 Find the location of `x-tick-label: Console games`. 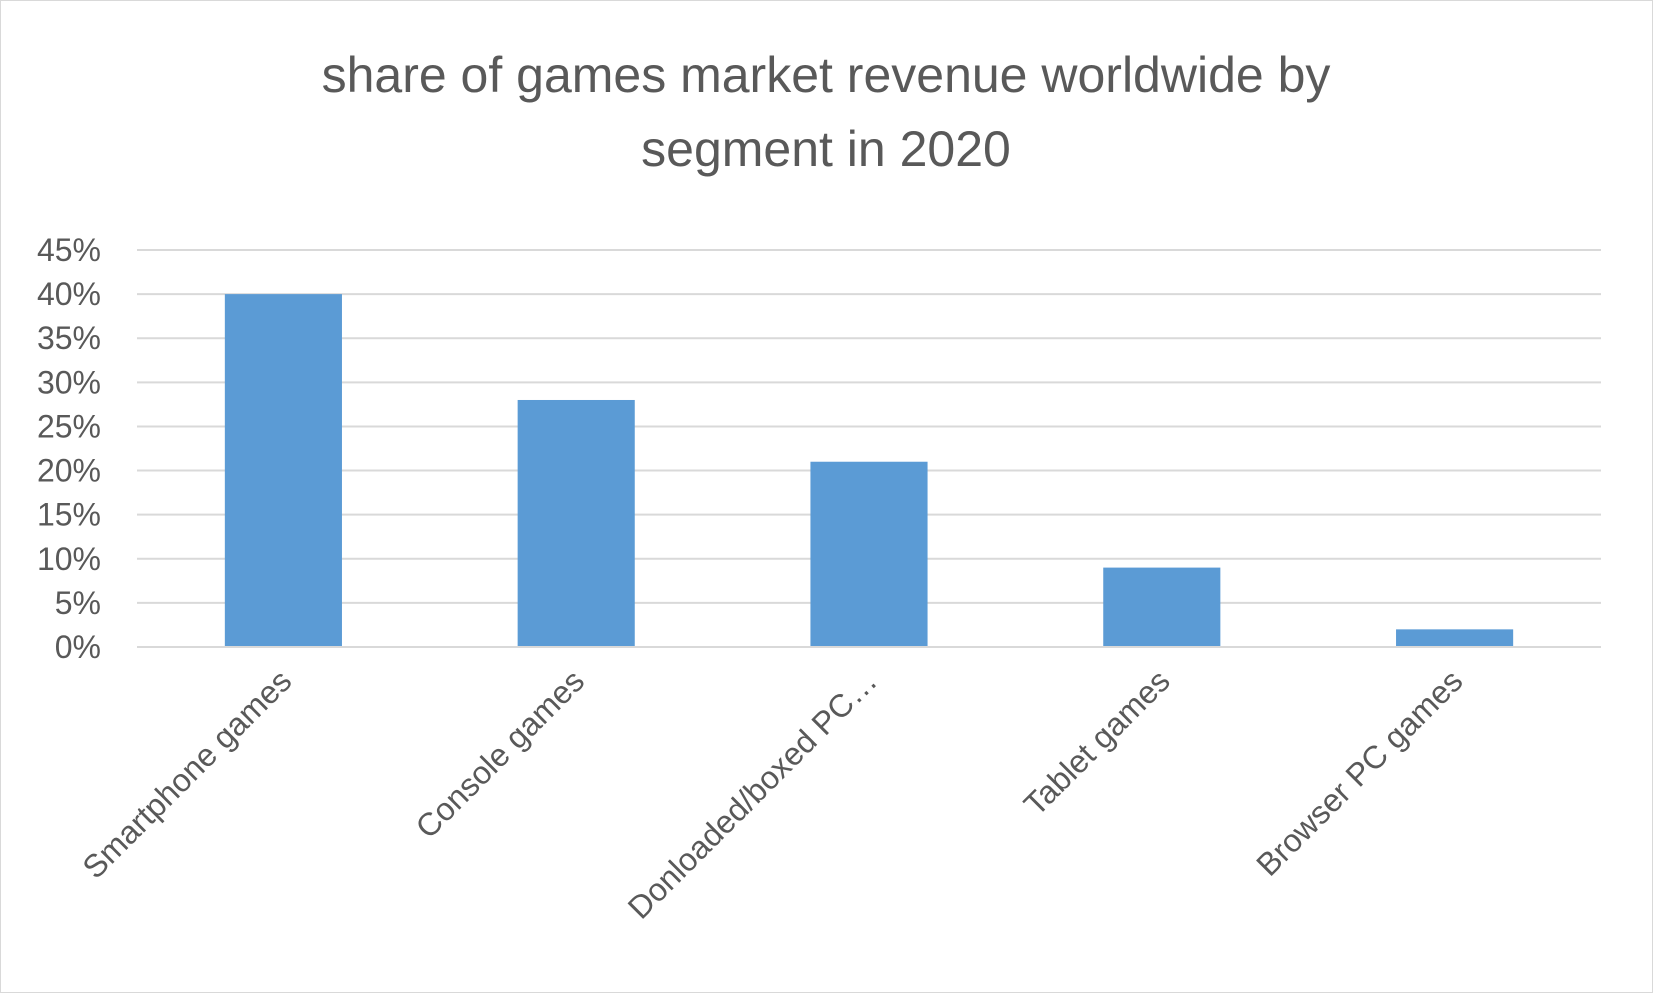

x-tick-label: Console games is located at coordinates (499, 753).